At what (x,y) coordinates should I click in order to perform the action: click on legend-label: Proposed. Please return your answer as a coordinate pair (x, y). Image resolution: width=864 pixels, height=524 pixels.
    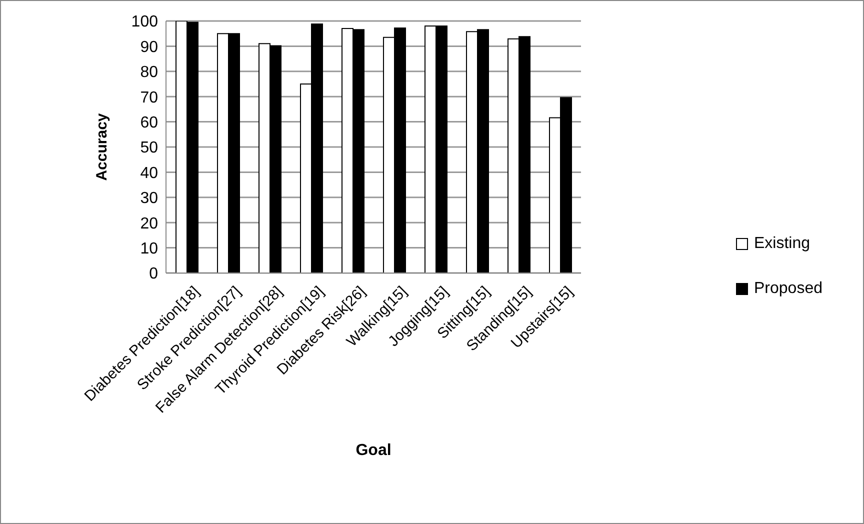
    Looking at the image, I should click on (788, 289).